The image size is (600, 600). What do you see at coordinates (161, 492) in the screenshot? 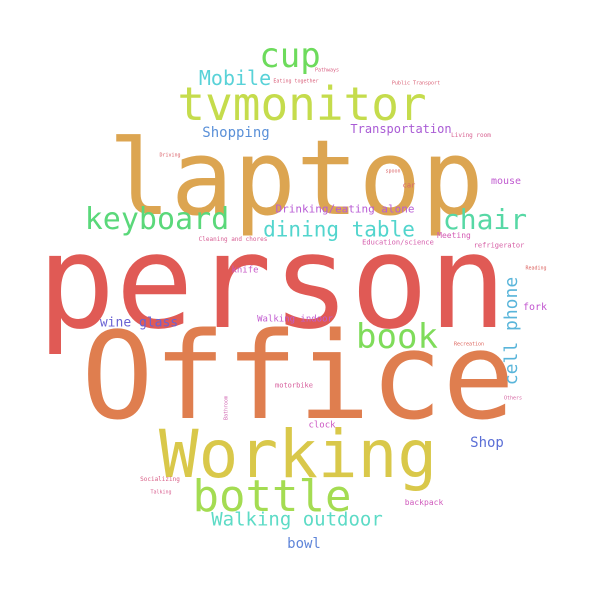
I see `word-talking: Talking` at bounding box center [161, 492].